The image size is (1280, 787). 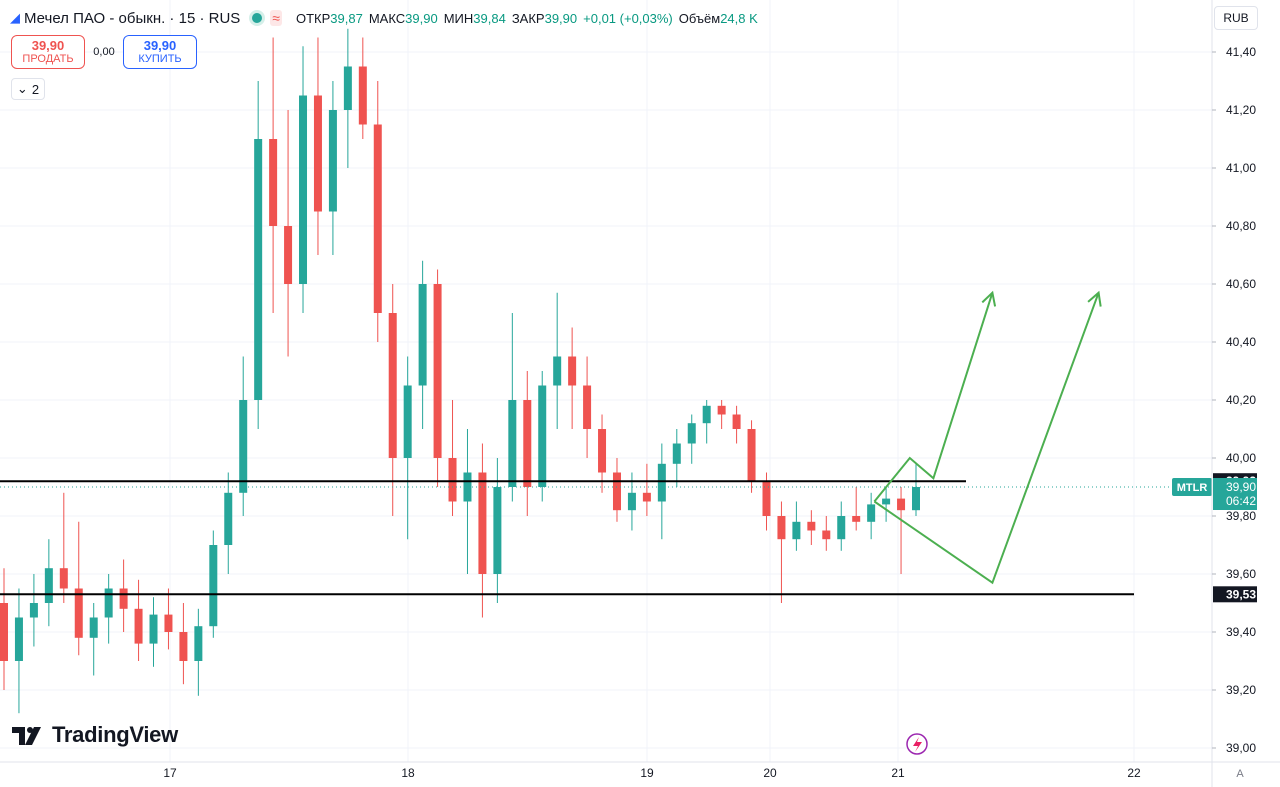 I want to click on projection-arrow-head, so click(x=989, y=298).